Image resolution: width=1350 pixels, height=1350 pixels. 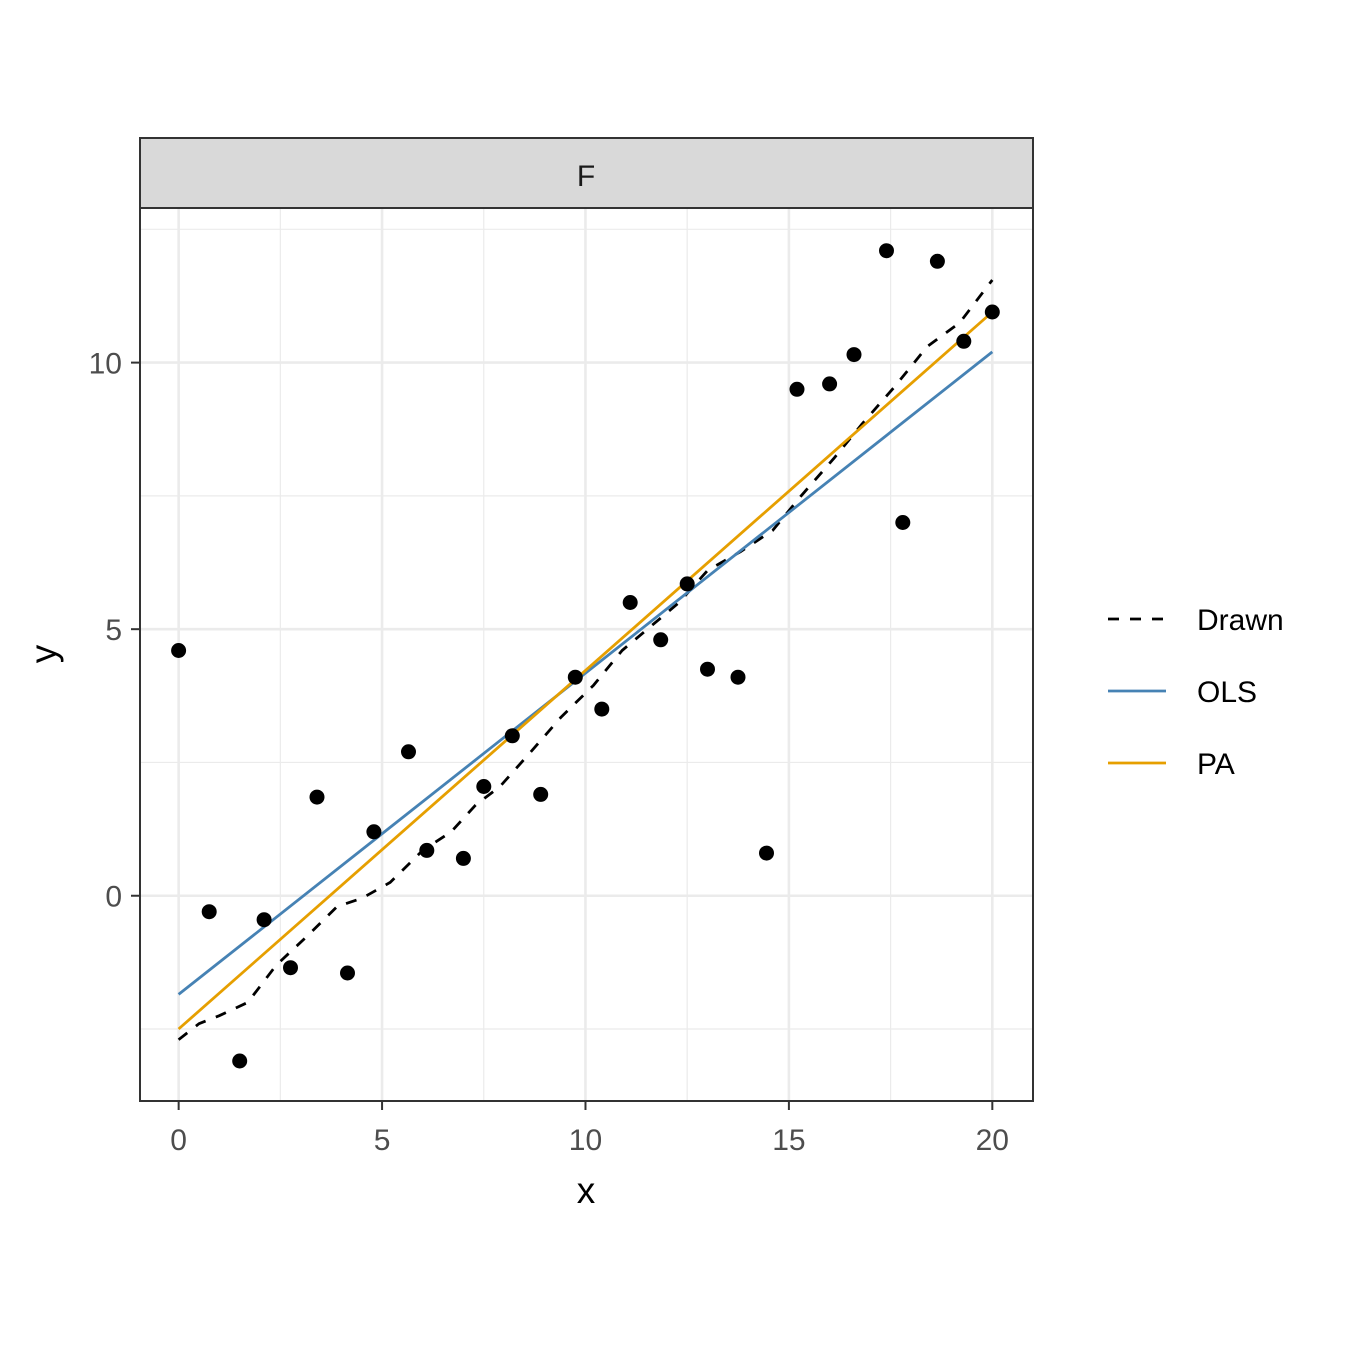 I want to click on y-tick-label: 10, so click(x=105, y=364).